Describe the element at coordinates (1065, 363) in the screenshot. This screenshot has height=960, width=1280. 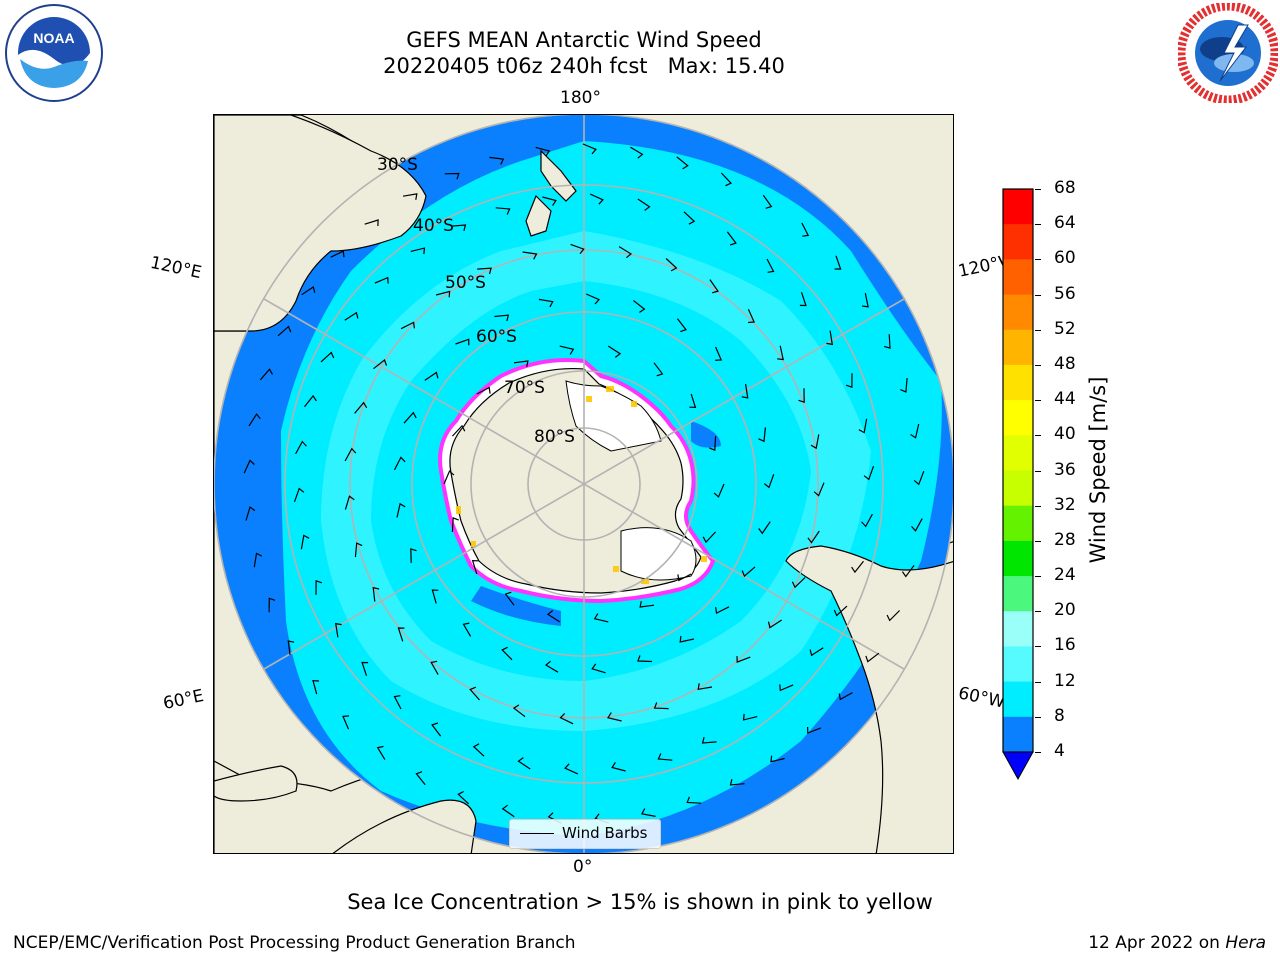
I see `colorbar-tick-label: 48` at that location.